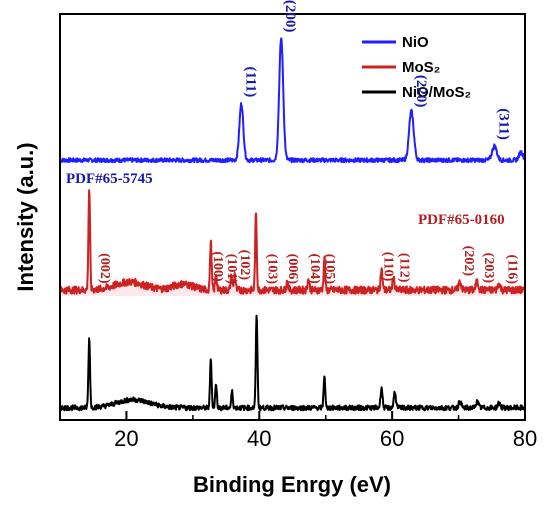 The height and width of the screenshot is (505, 550). I want to click on legend: NiO MoS₂ NiO/MoS₂, so click(416, 67).